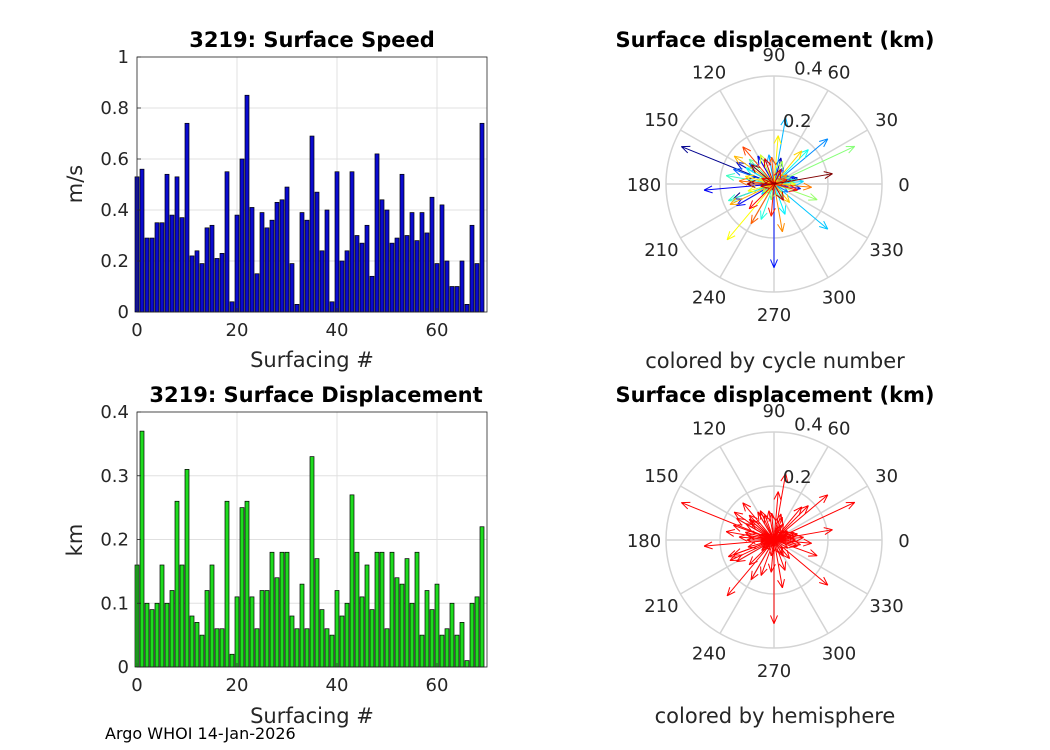 The image size is (1050, 750). Describe the element at coordinates (312, 716) in the screenshot. I see `displacement-x-label: Surfacing #` at that location.